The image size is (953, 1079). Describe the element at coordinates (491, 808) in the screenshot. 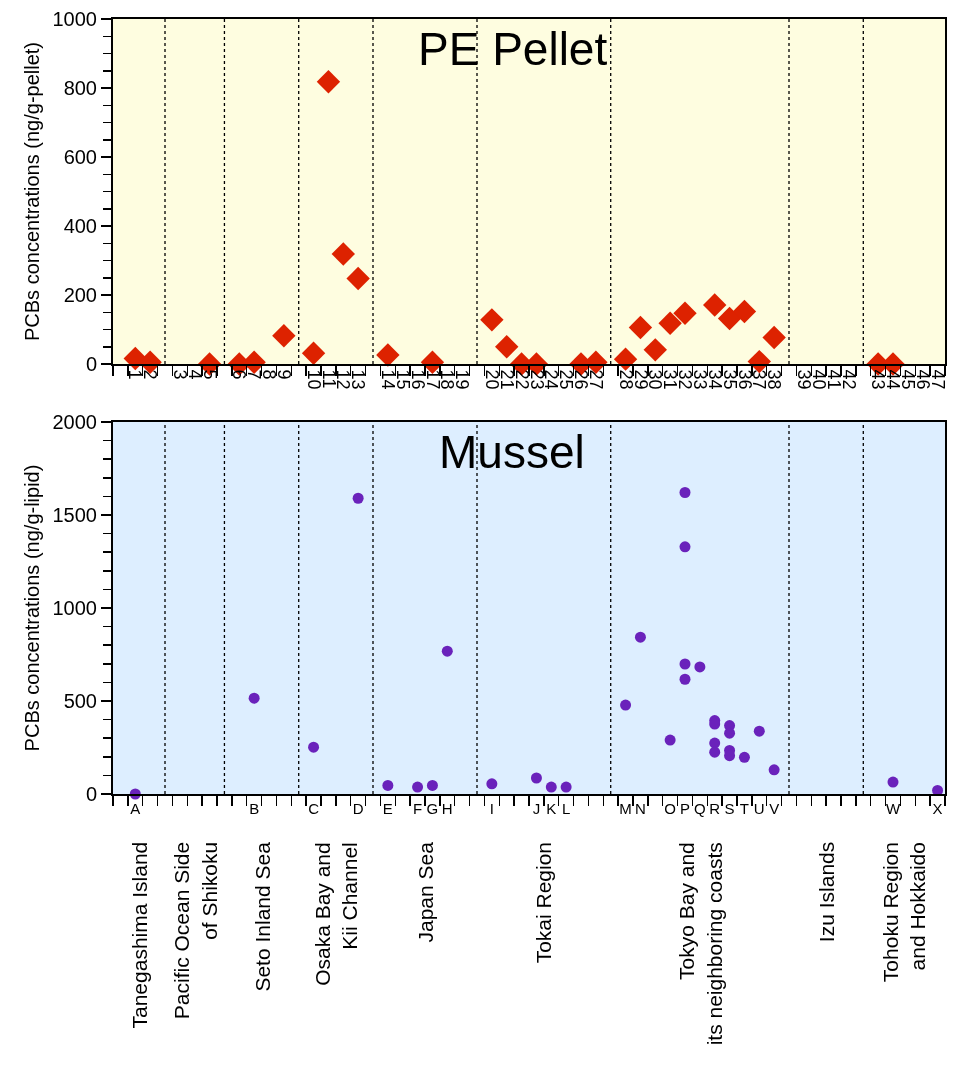

I see `x-tick-label: I` at that location.